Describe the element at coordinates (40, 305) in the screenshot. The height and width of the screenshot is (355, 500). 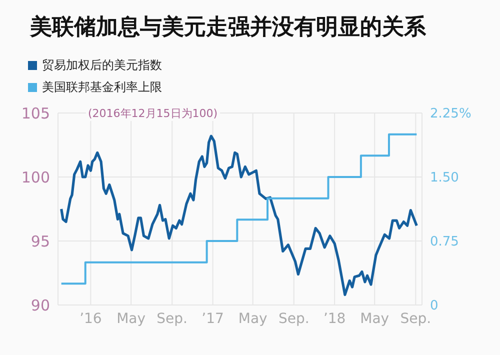
I see `y-tick-label: 90` at that location.